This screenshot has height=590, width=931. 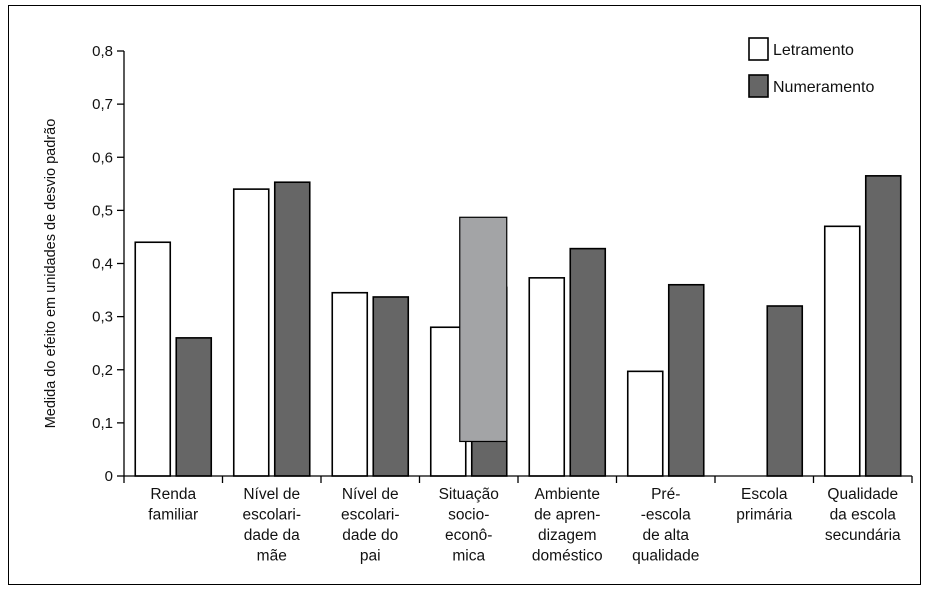 What do you see at coordinates (666, 515) in the screenshot?
I see `x-tick-label-line: -escola` at bounding box center [666, 515].